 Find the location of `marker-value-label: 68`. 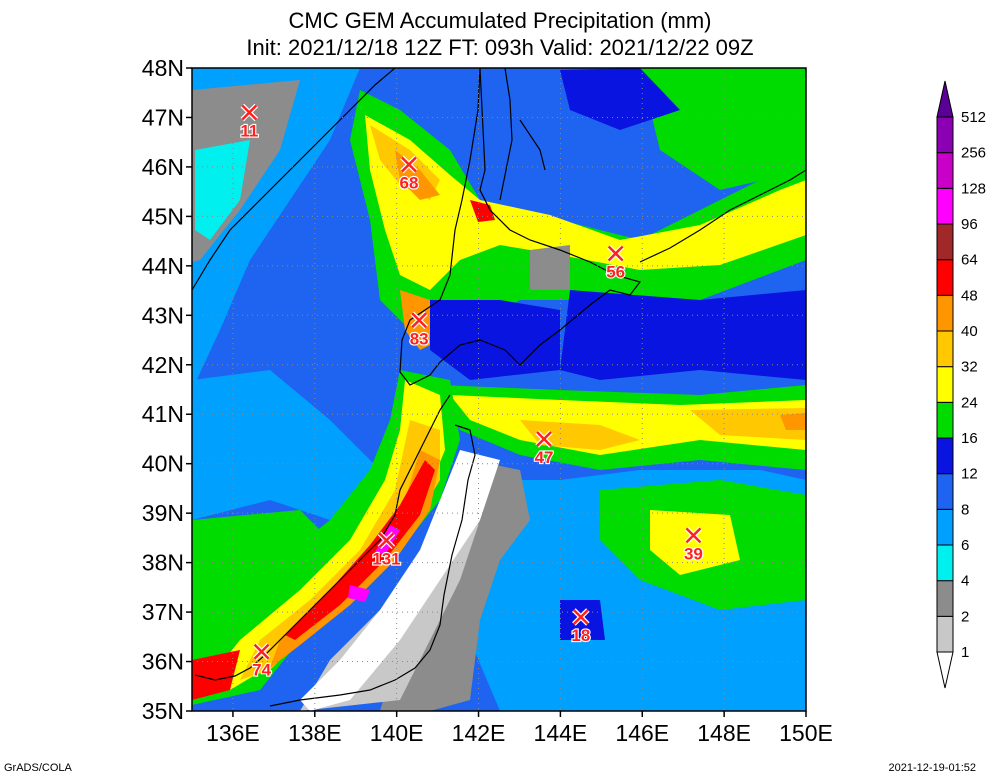

marker-value-label: 68 is located at coordinates (408, 182).